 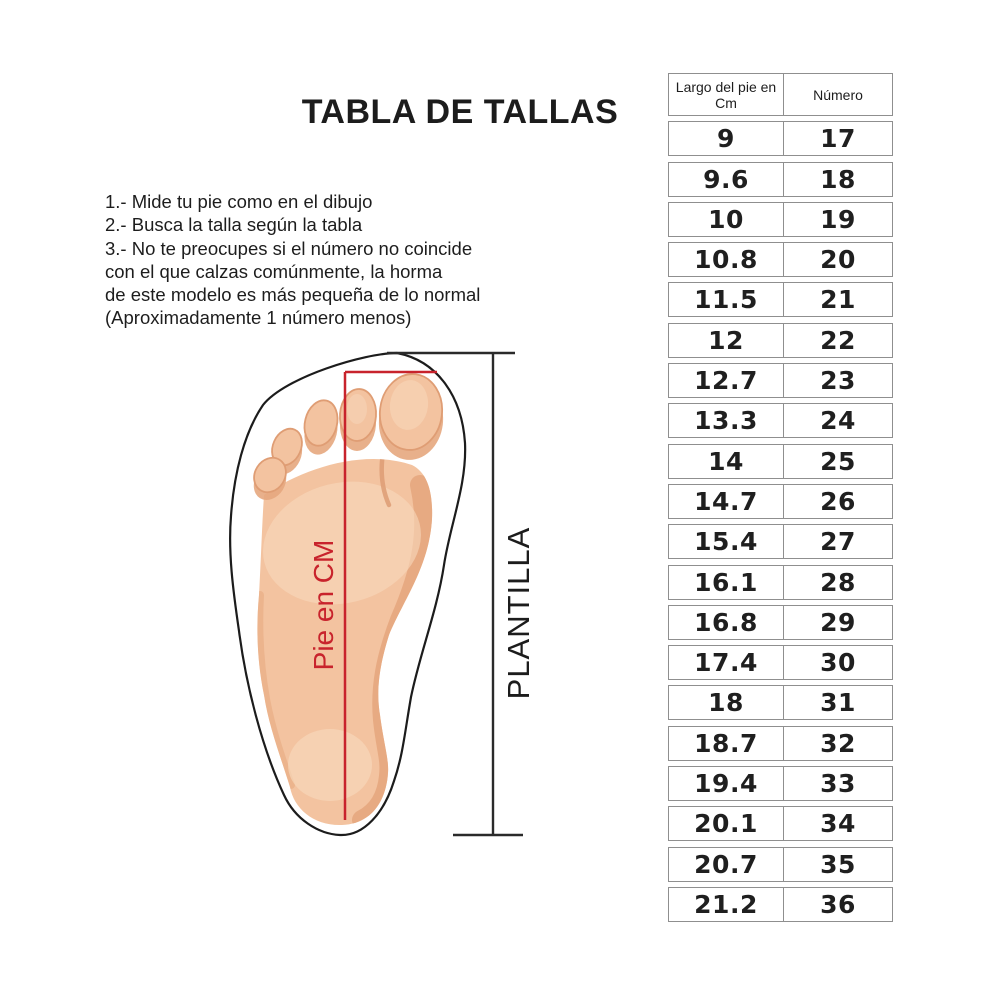 What do you see at coordinates (780, 663) in the screenshot?
I see `size-table-row: 17.4 30` at bounding box center [780, 663].